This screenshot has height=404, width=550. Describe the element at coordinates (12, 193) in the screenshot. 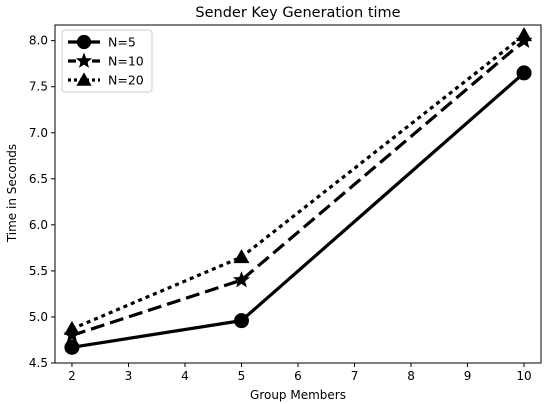

I see `y-axis-label: Time in Seconds` at that location.